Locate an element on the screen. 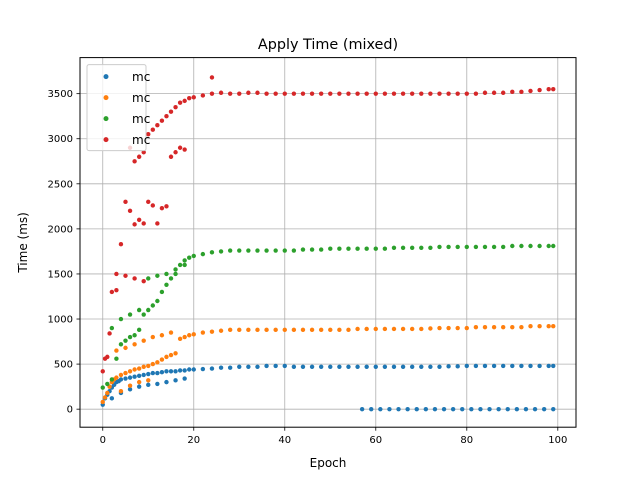 The image size is (640, 484). y-tick-label: 1500 is located at coordinates (60, 274).